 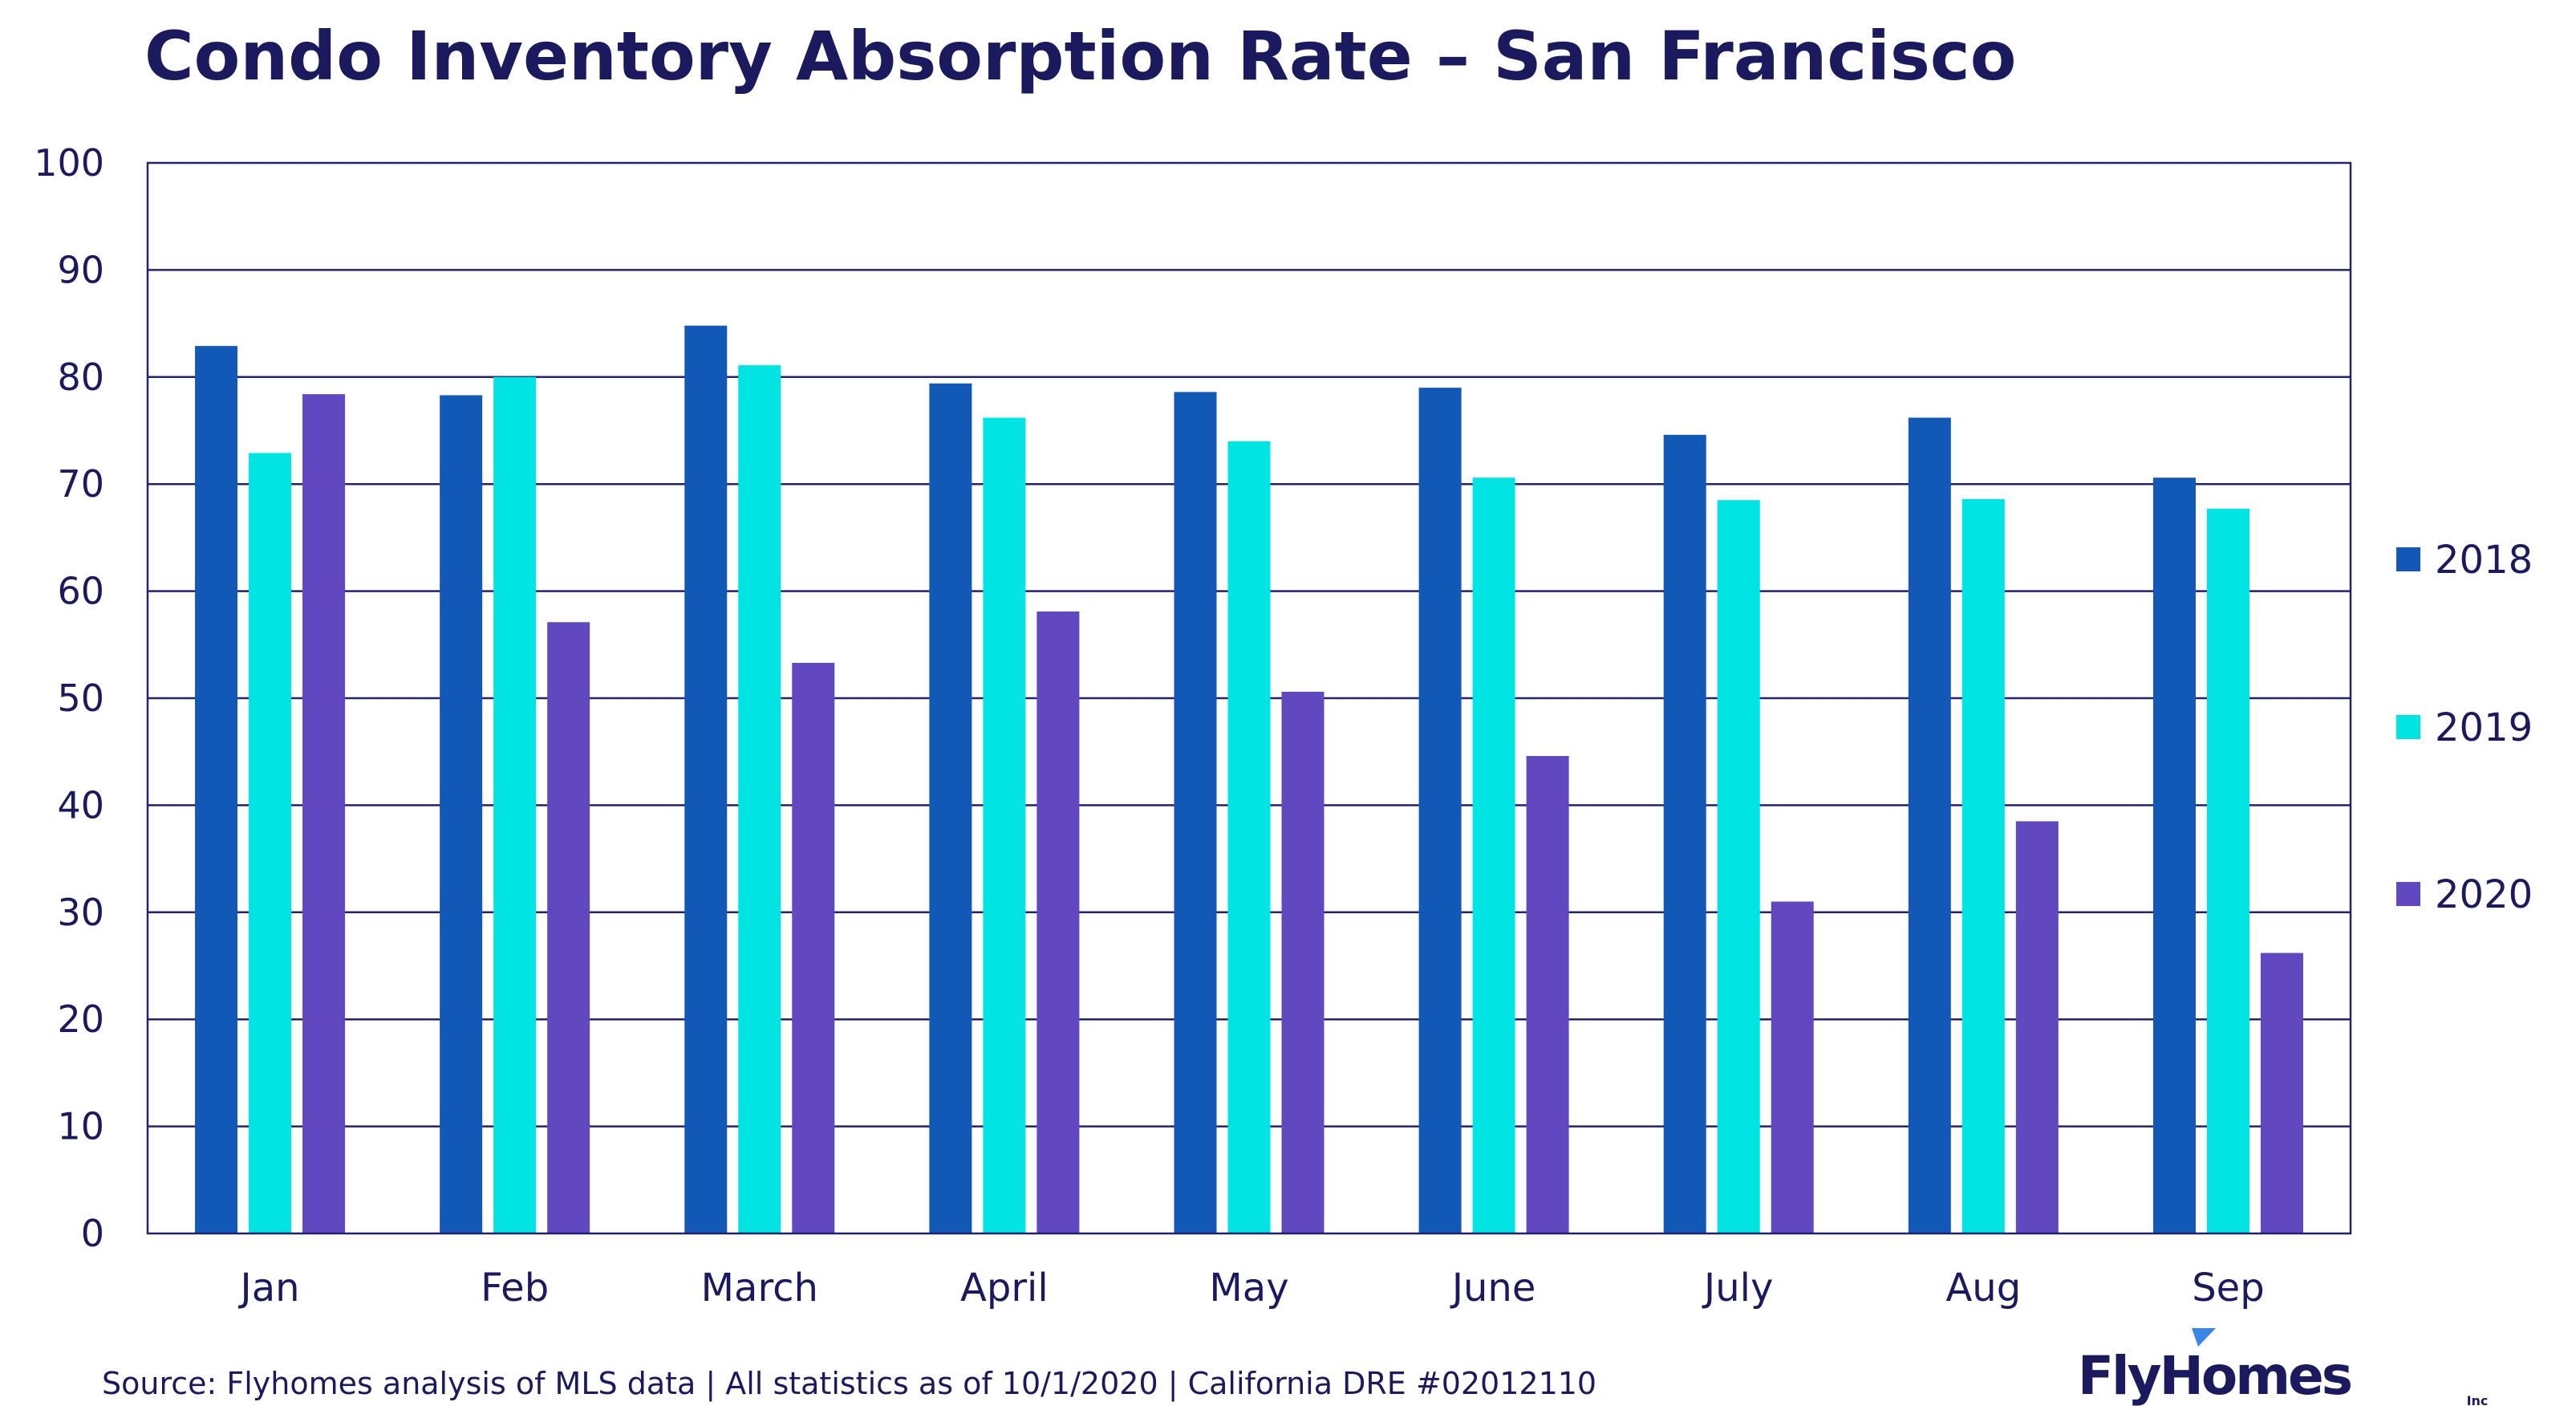 I want to click on bar-2019-april, so click(x=1004, y=825).